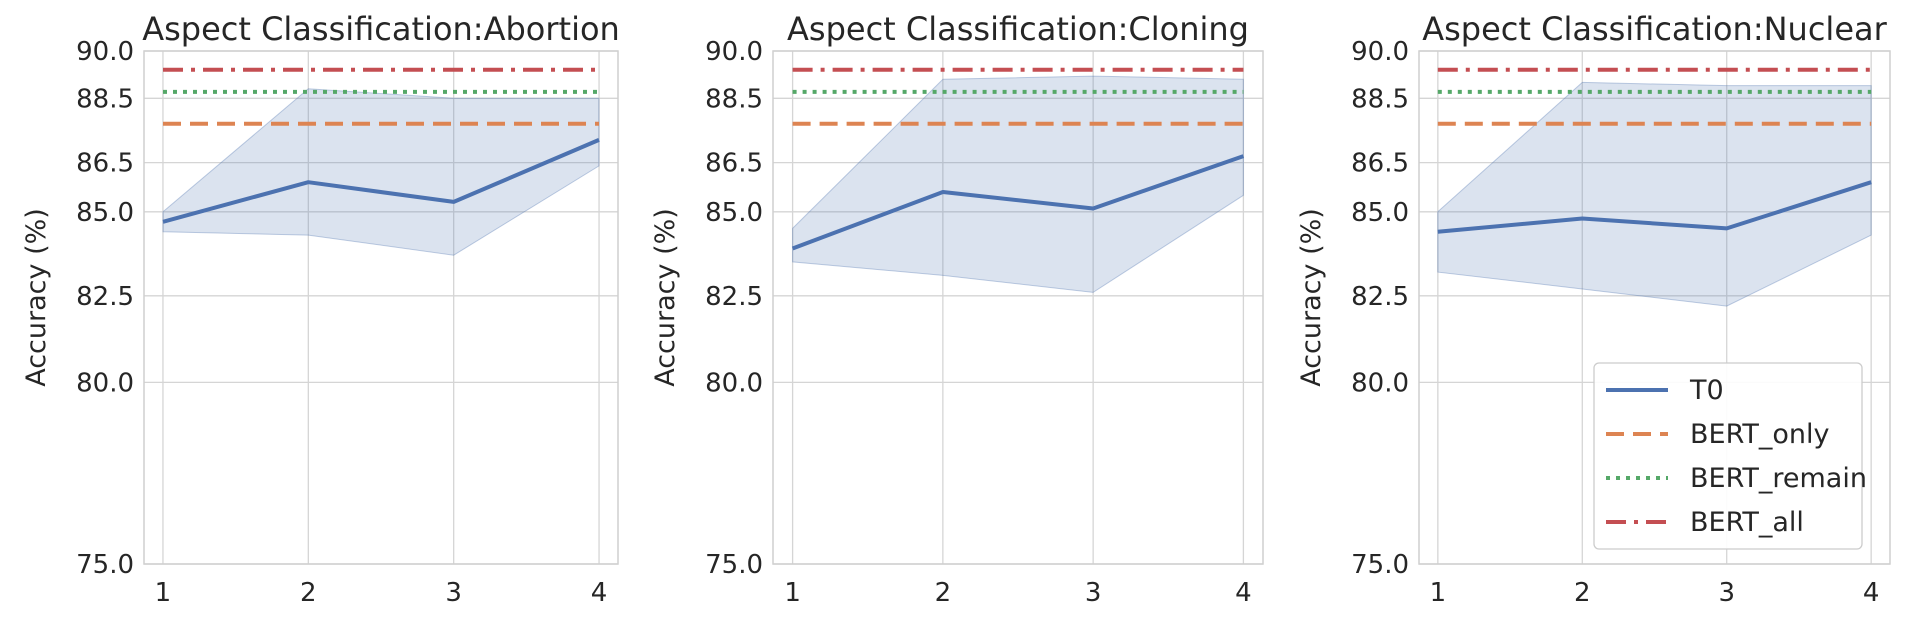  Describe the element at coordinates (1747, 522) in the screenshot. I see `legend-label: BERT_all` at that location.